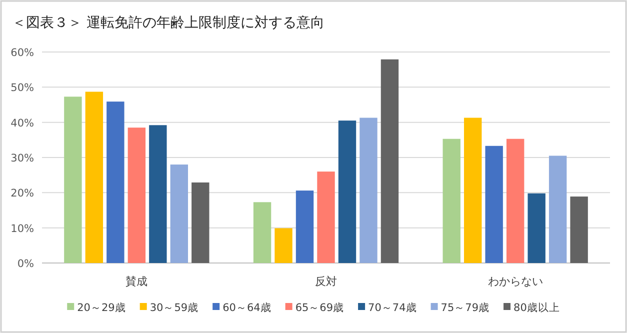 The image size is (627, 333). I want to click on y-tick-label: 30%, so click(22, 158).